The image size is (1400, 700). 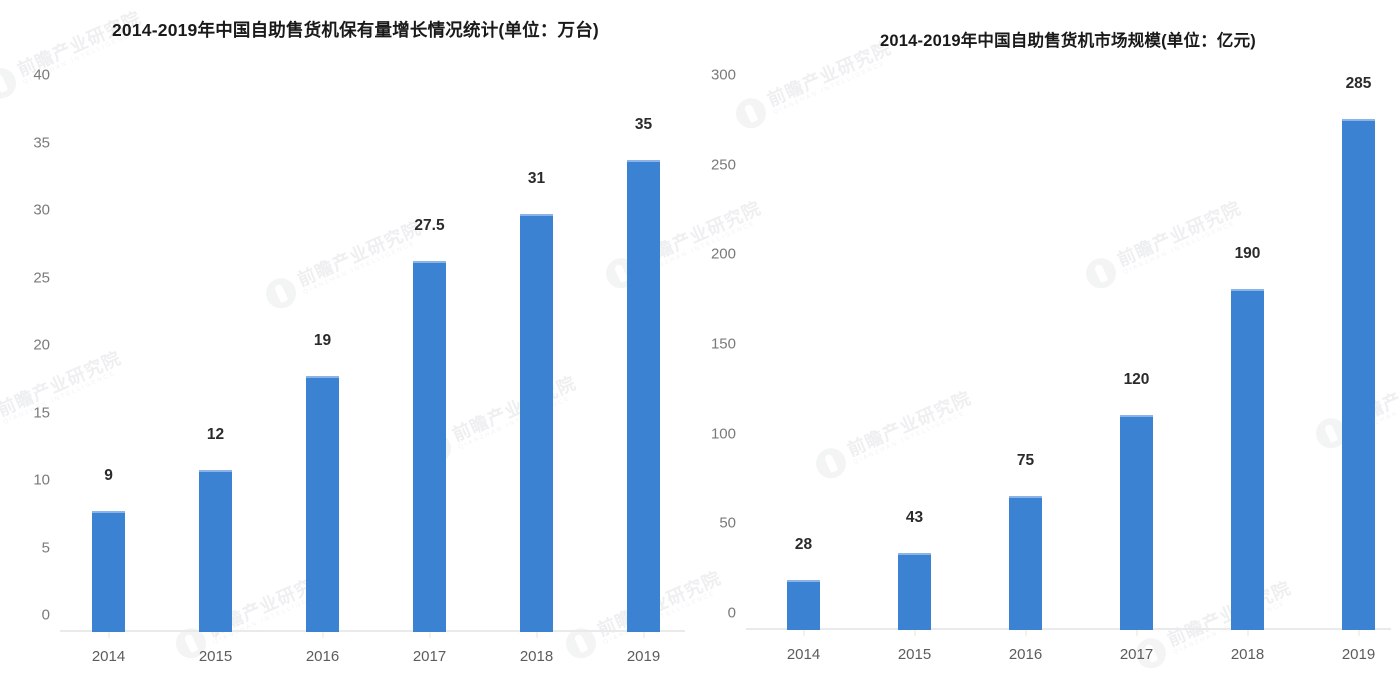 I want to click on y-axis-tick-label: 25, so click(x=41, y=277).